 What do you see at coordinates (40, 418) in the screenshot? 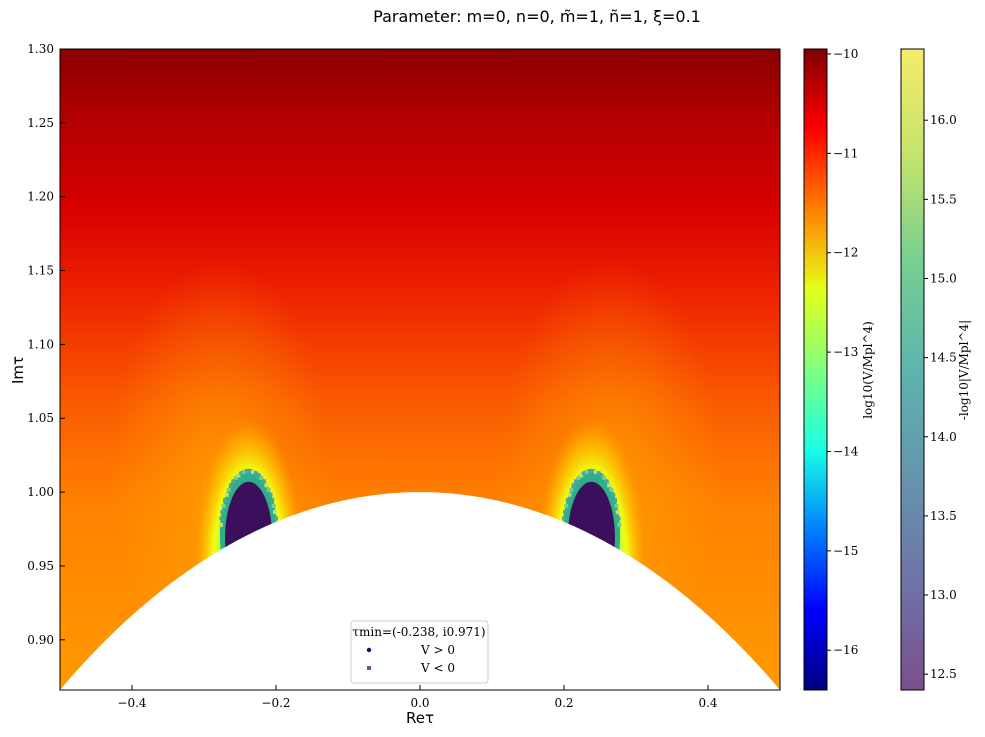
I see `y-tick-label: 1.05` at bounding box center [40, 418].